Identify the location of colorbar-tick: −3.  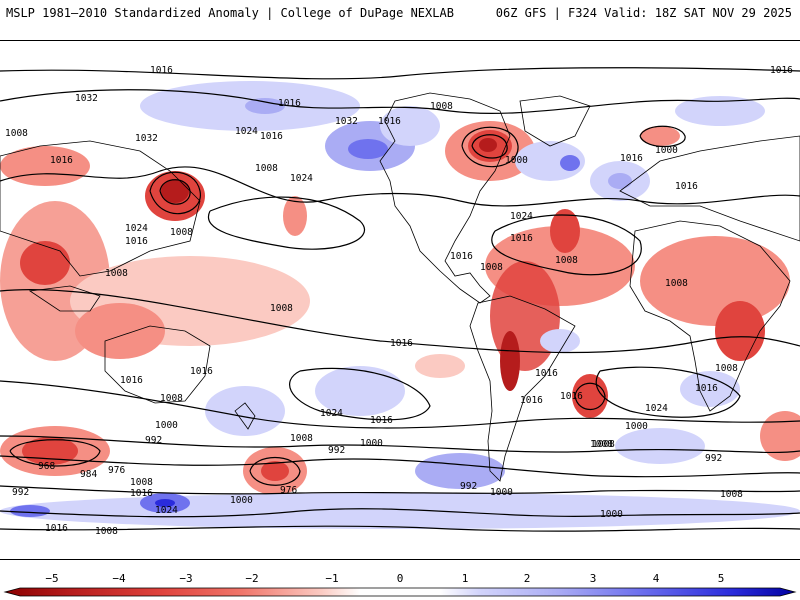
(185, 578).